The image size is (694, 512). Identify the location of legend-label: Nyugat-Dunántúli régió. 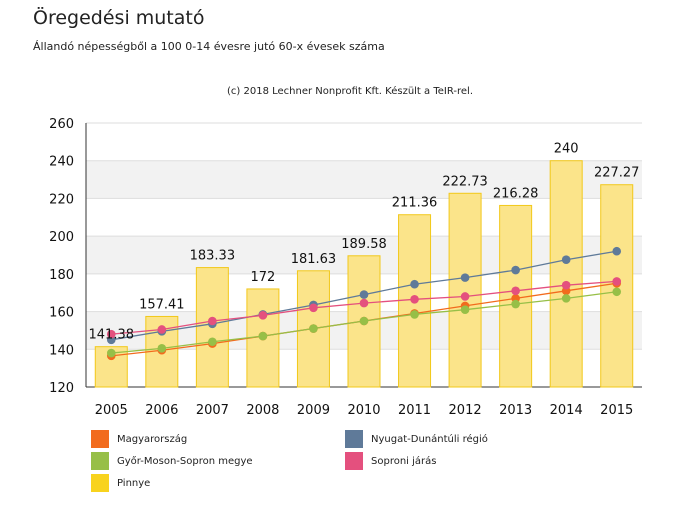
(429, 439).